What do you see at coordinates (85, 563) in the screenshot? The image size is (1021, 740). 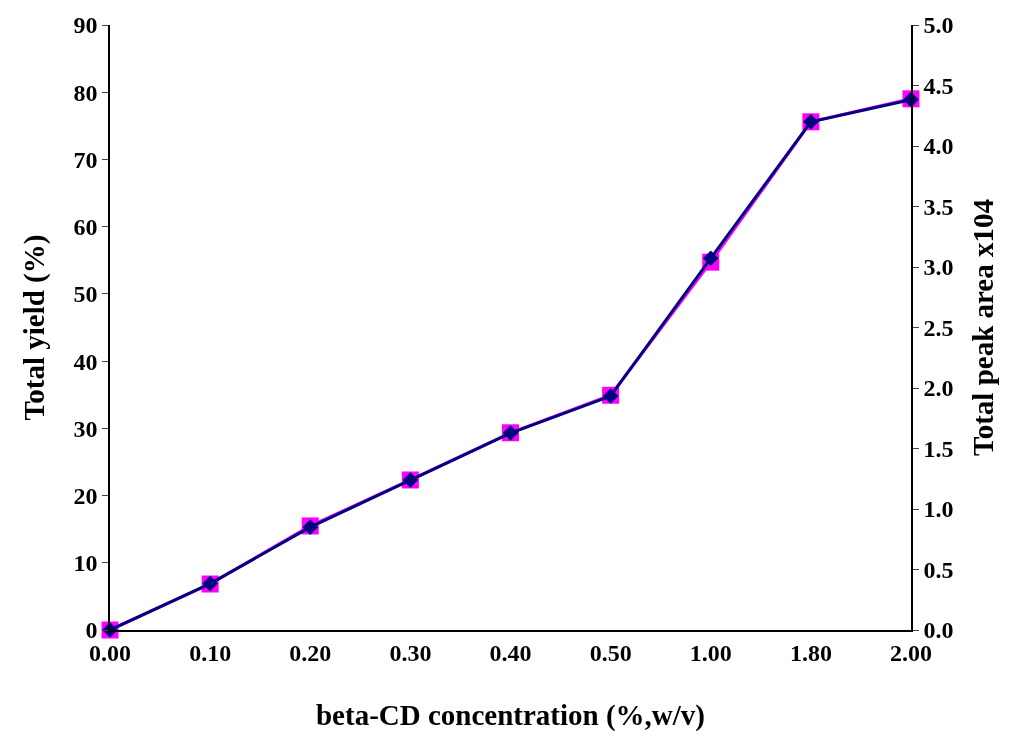 I see `y-tick-label: 10` at bounding box center [85, 563].